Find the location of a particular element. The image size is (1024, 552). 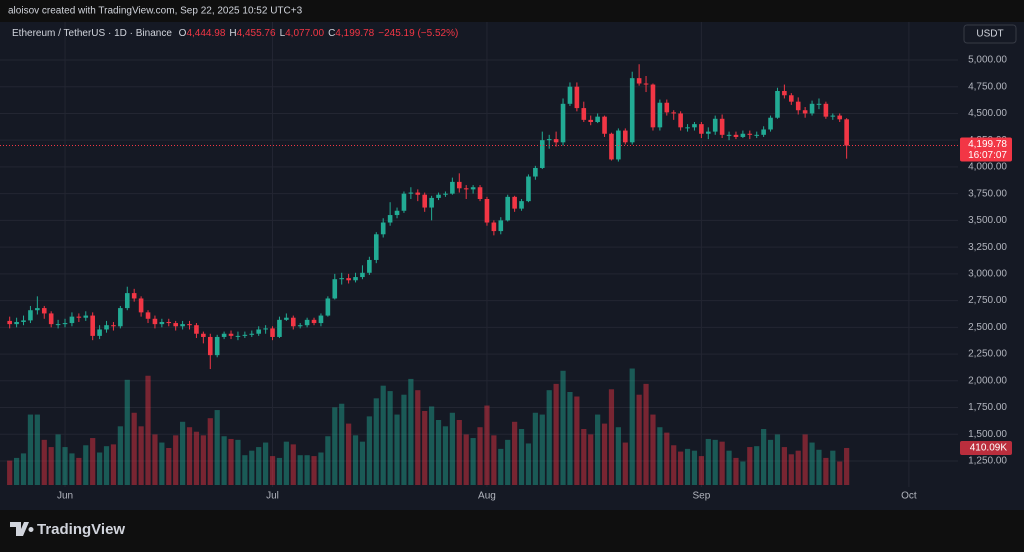

change: −245.19 (−5.52%) is located at coordinates (418, 33).